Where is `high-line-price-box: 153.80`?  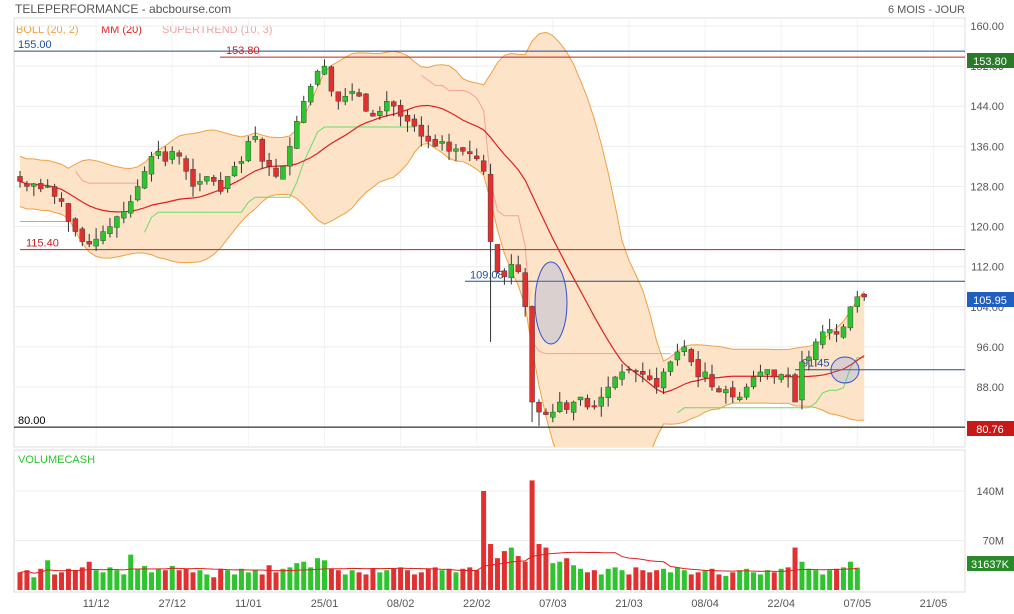 high-line-price-box: 153.80 is located at coordinates (990, 60).